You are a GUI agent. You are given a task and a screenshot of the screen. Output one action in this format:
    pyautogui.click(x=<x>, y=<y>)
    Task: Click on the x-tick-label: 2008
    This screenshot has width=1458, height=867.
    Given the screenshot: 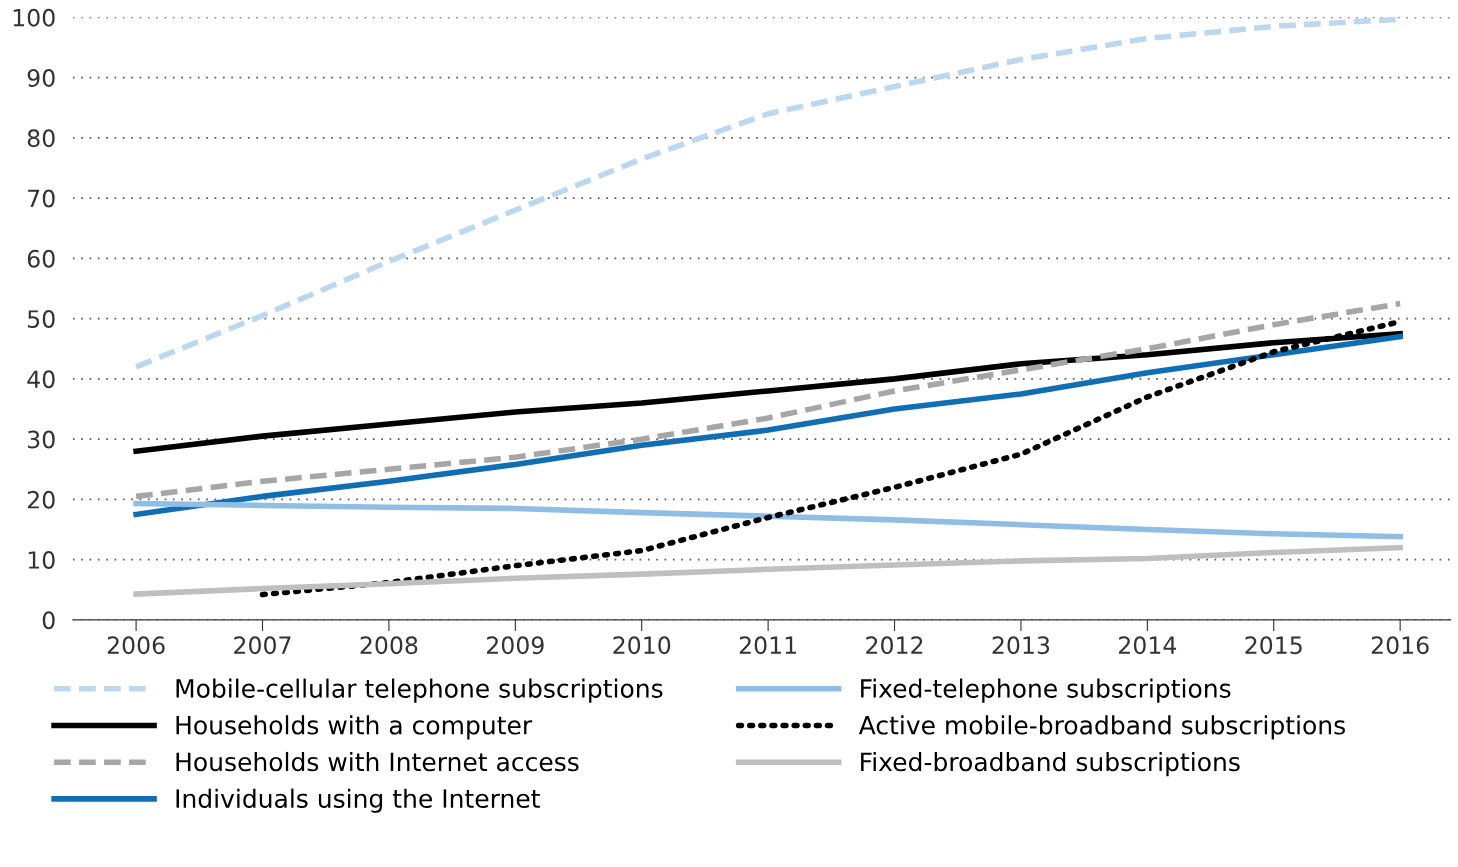 What is the action you would take?
    pyautogui.click(x=389, y=645)
    